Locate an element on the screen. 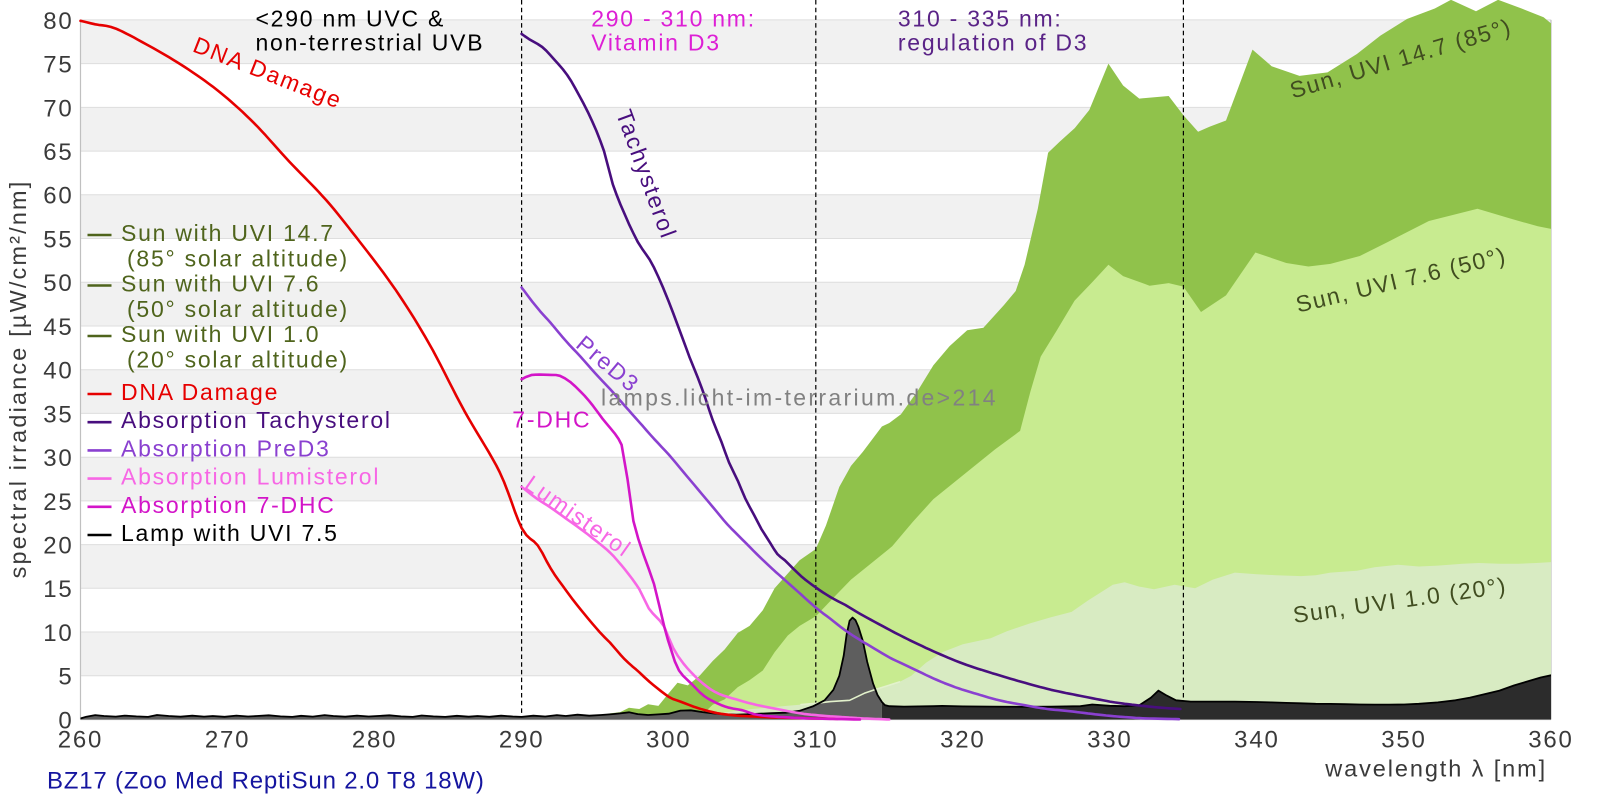  svg-text: 70 is located at coordinates (58, 108).